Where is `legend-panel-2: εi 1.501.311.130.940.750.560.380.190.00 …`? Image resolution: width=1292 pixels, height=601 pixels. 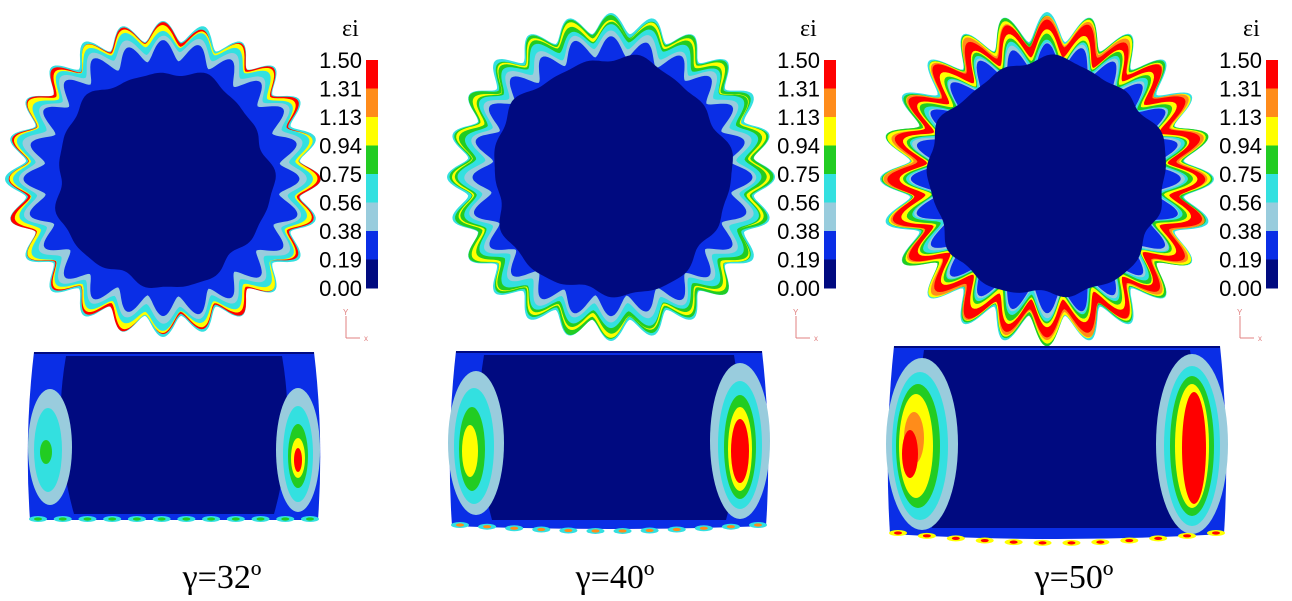
legend-panel-2: εi 1.501.311.130.940.750.560.380.190.00 … is located at coordinates (806, 179).